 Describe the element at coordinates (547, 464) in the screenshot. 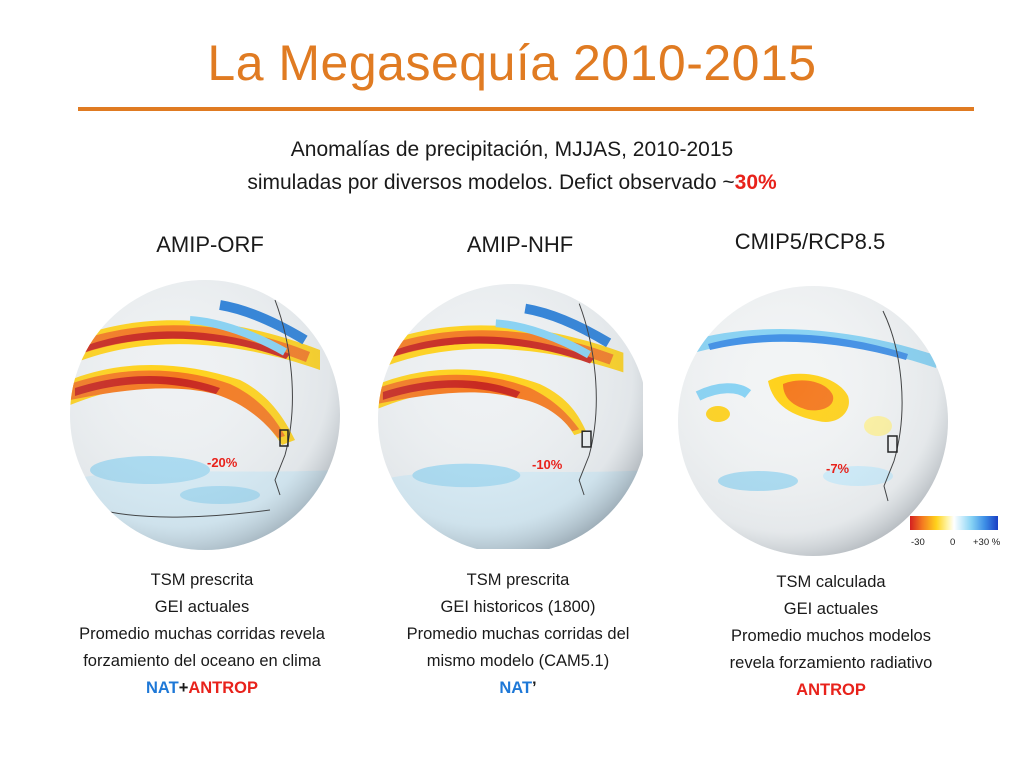

I see `region-anomaly-amip-nhf: -10%` at that location.